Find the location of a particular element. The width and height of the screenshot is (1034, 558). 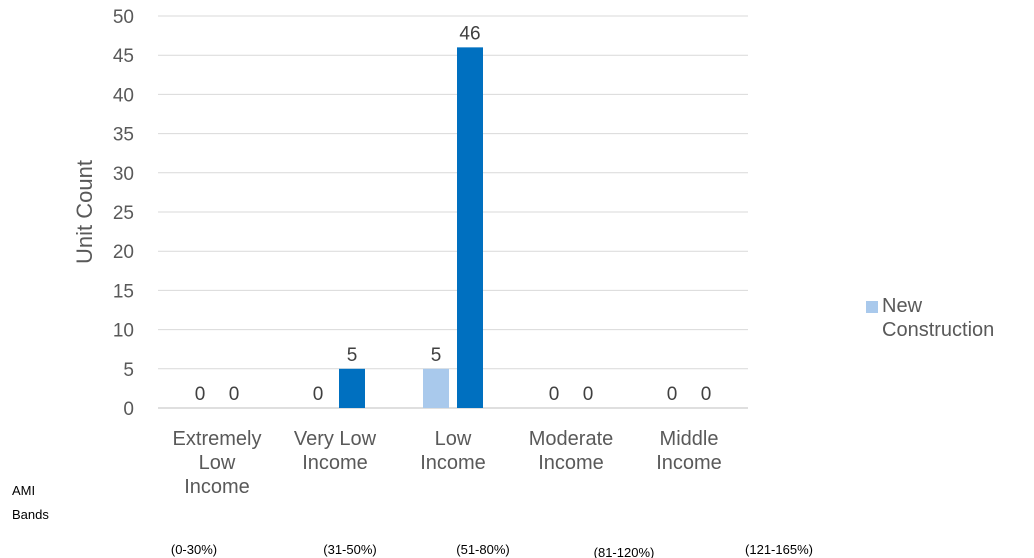

category-label-line: Middle is located at coordinates (689, 439).